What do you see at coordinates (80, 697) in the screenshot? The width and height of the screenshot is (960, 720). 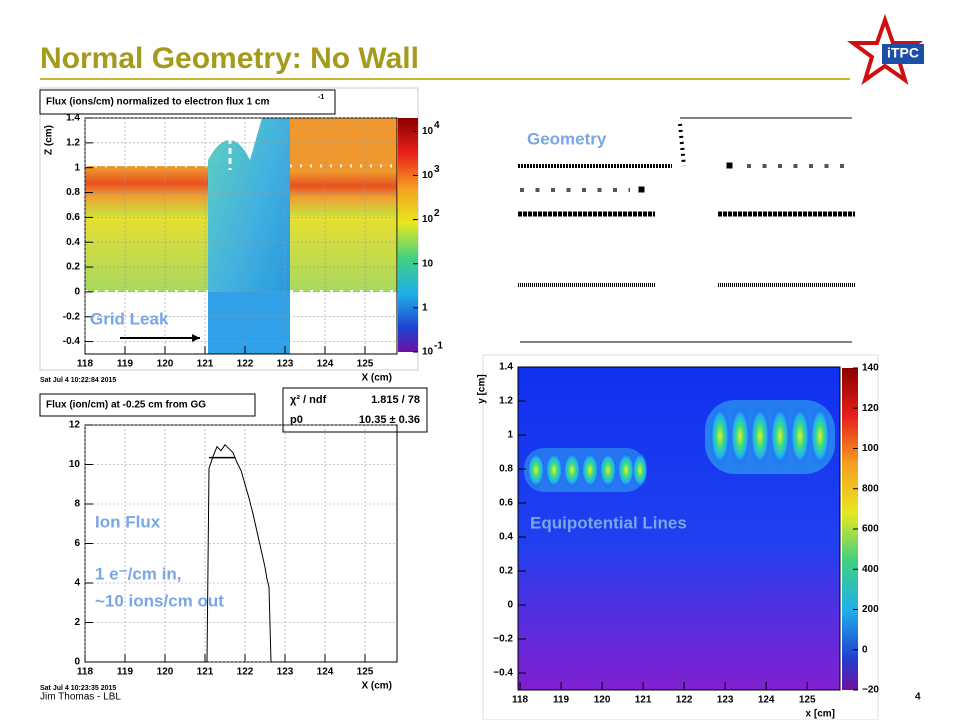 I see `footer: Jim Thomas - LBL` at bounding box center [80, 697].